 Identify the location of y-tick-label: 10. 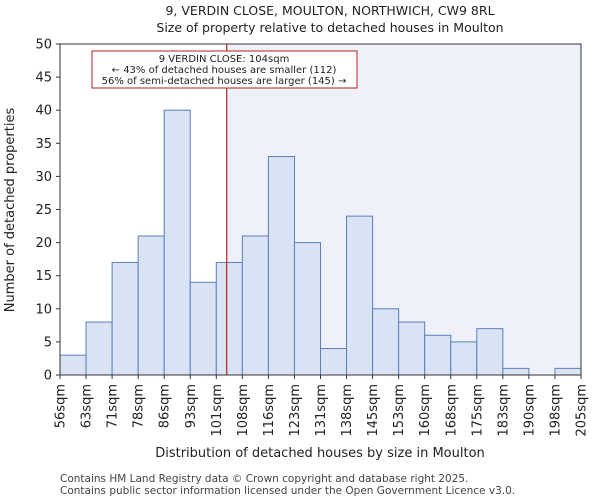
(43, 309).